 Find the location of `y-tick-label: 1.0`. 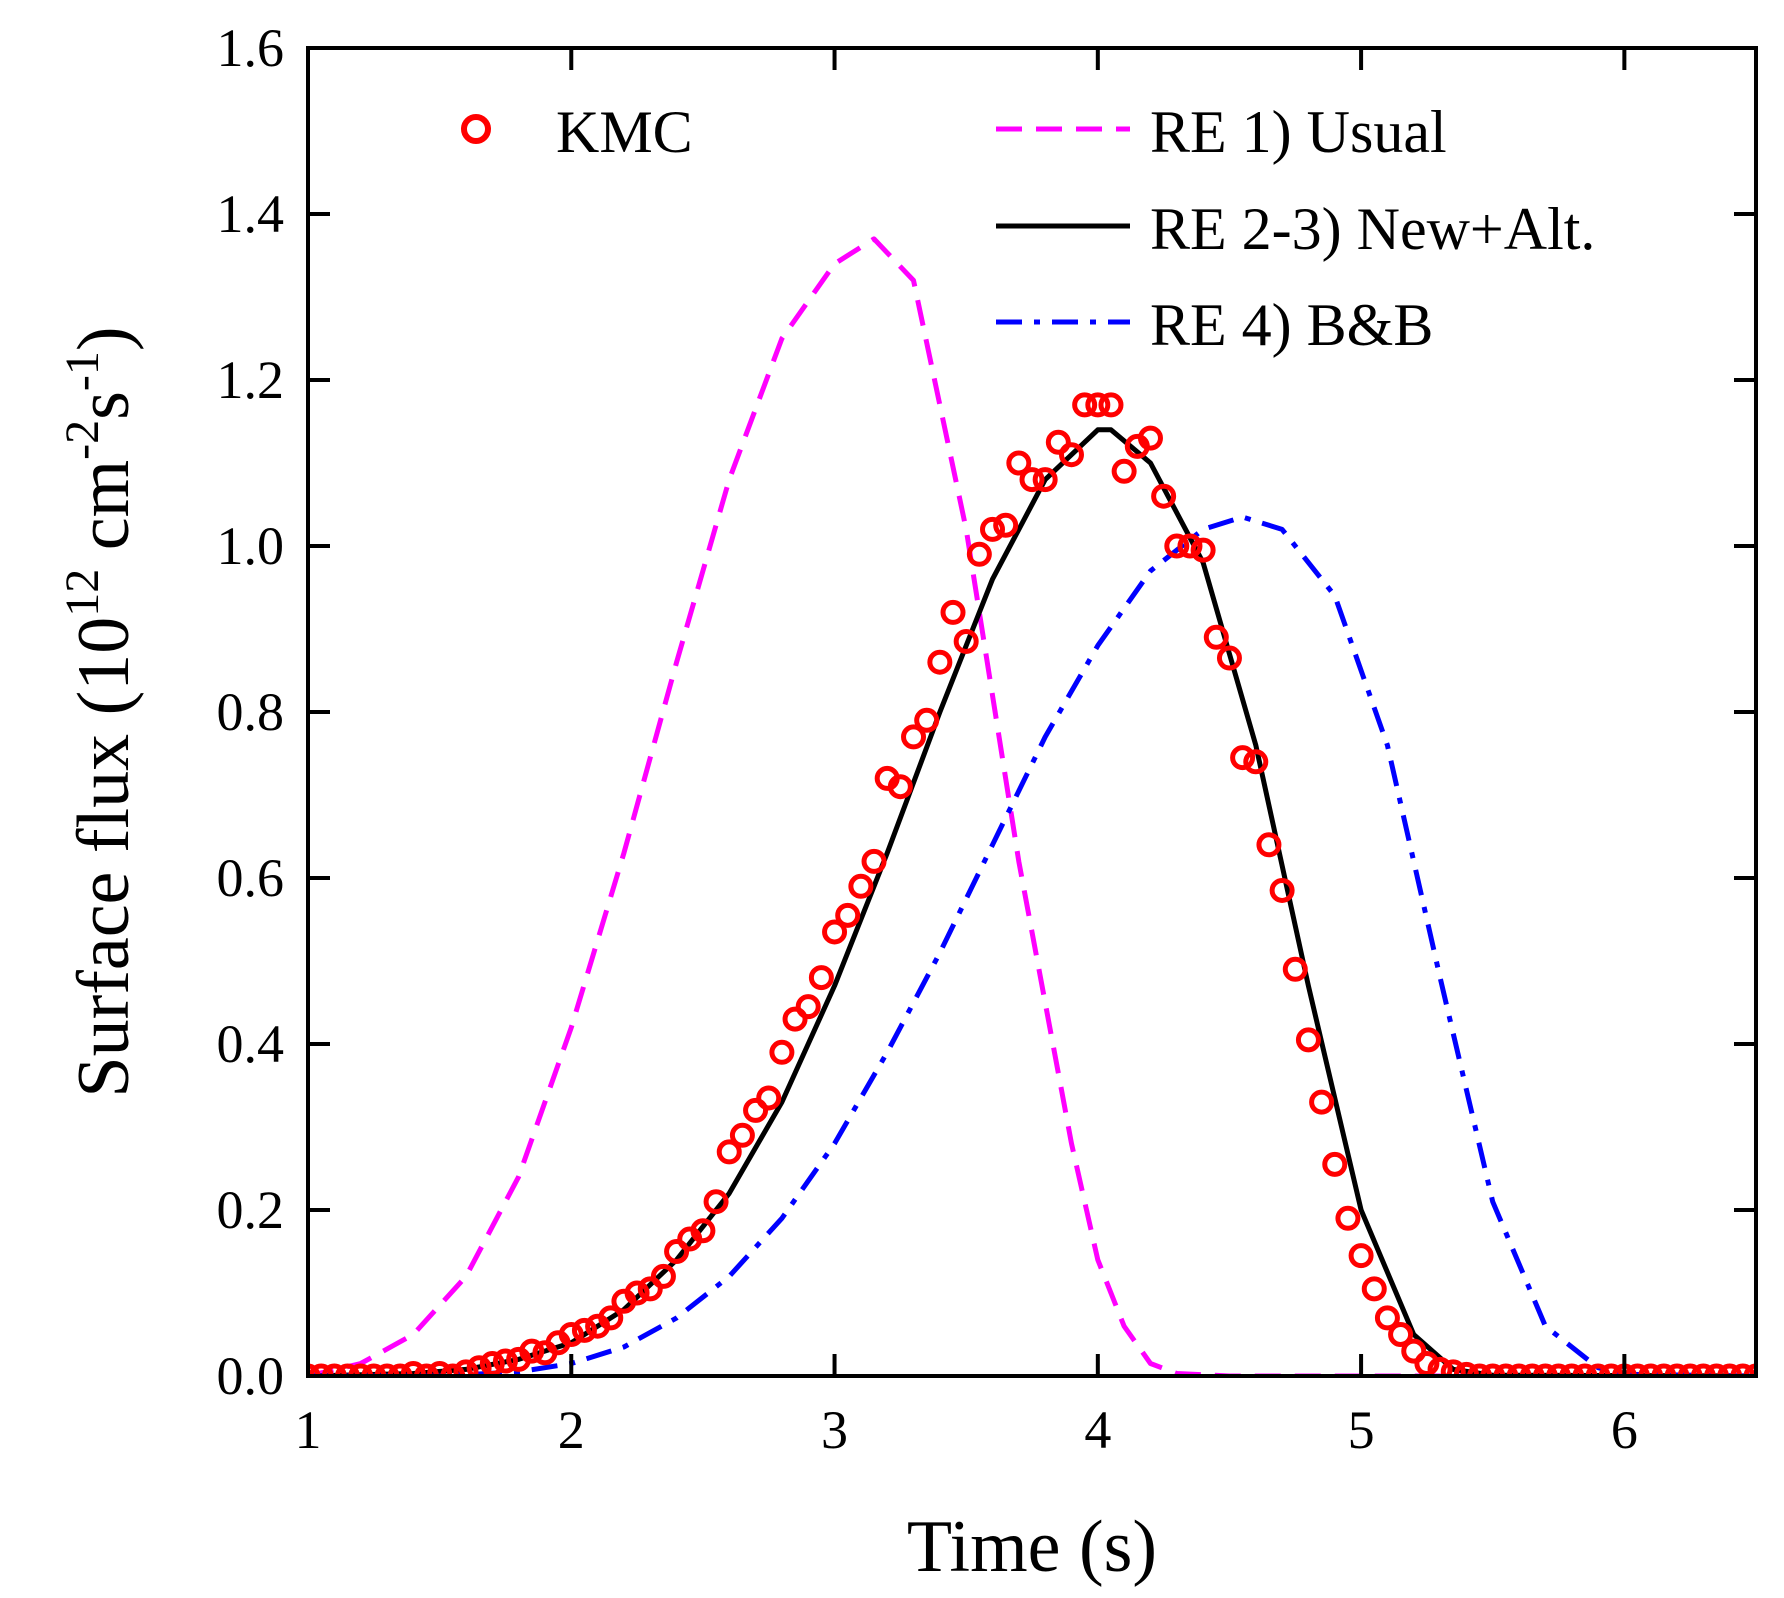

y-tick-label: 1.0 is located at coordinates (251, 546).